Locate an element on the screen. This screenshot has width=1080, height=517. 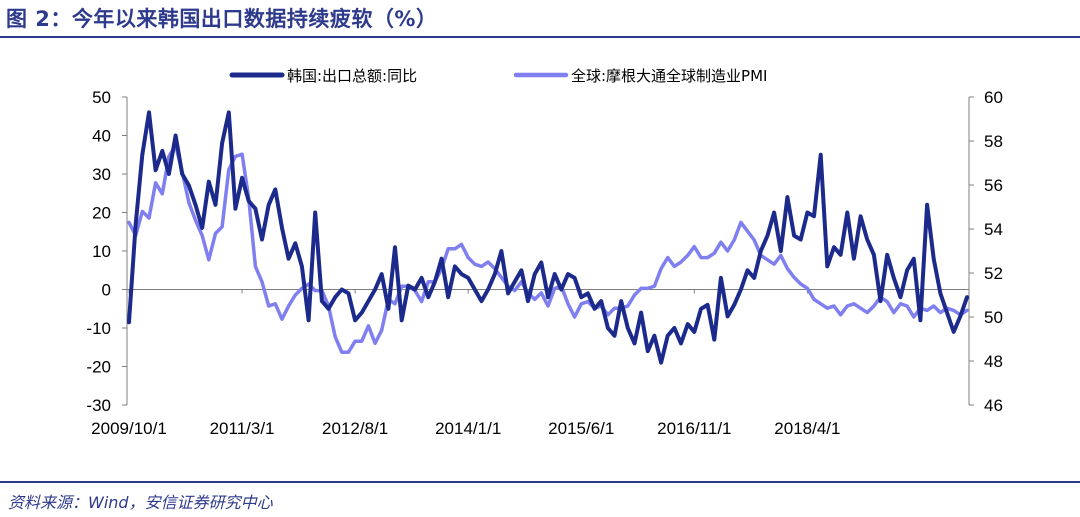
left-tick-label: 50 is located at coordinates (101, 97).